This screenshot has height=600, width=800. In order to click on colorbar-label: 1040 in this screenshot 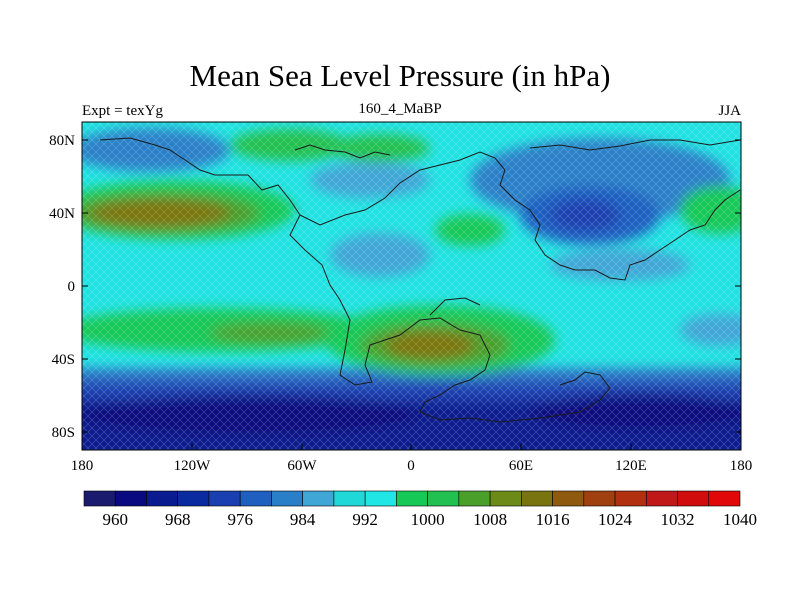, I will do `click(740, 519)`.